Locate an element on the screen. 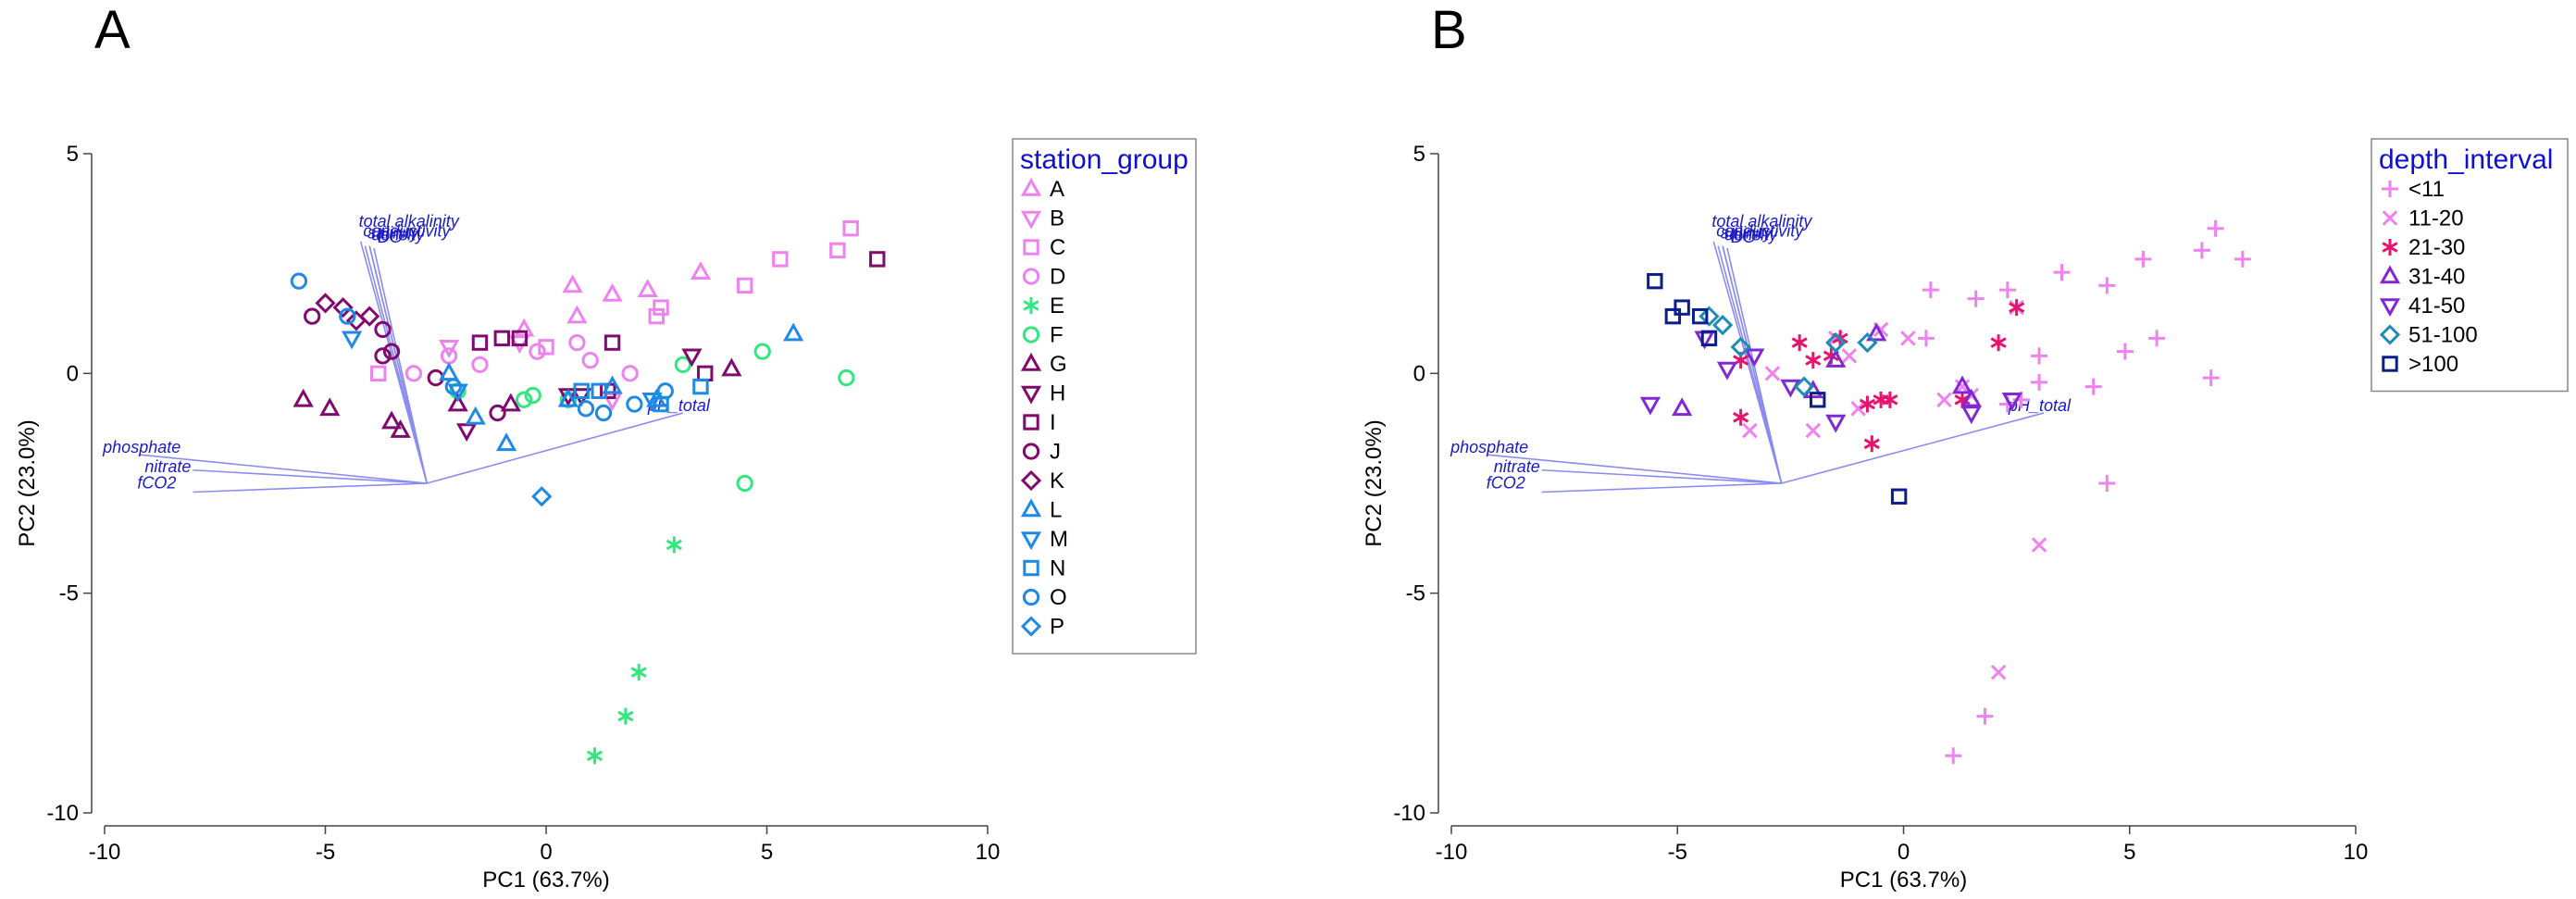 The height and width of the screenshot is (899, 2576). legend-box-b is located at coordinates (2470, 265).